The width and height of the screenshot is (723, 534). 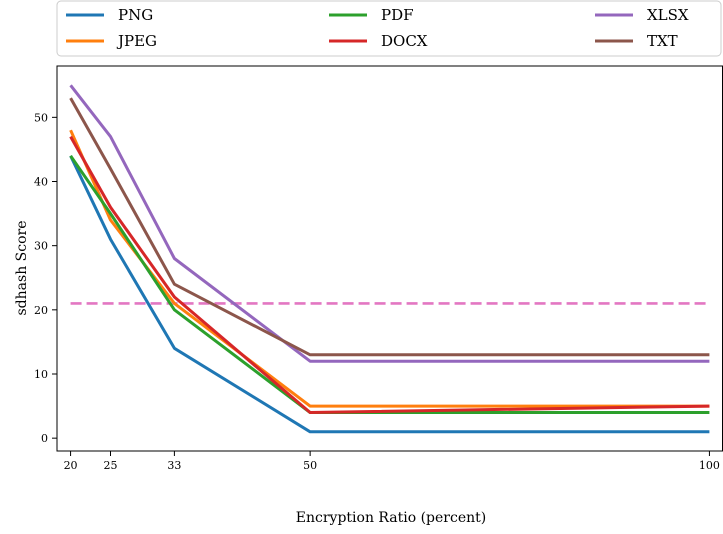 I want to click on y-tick-label: 50, so click(x=41, y=117).